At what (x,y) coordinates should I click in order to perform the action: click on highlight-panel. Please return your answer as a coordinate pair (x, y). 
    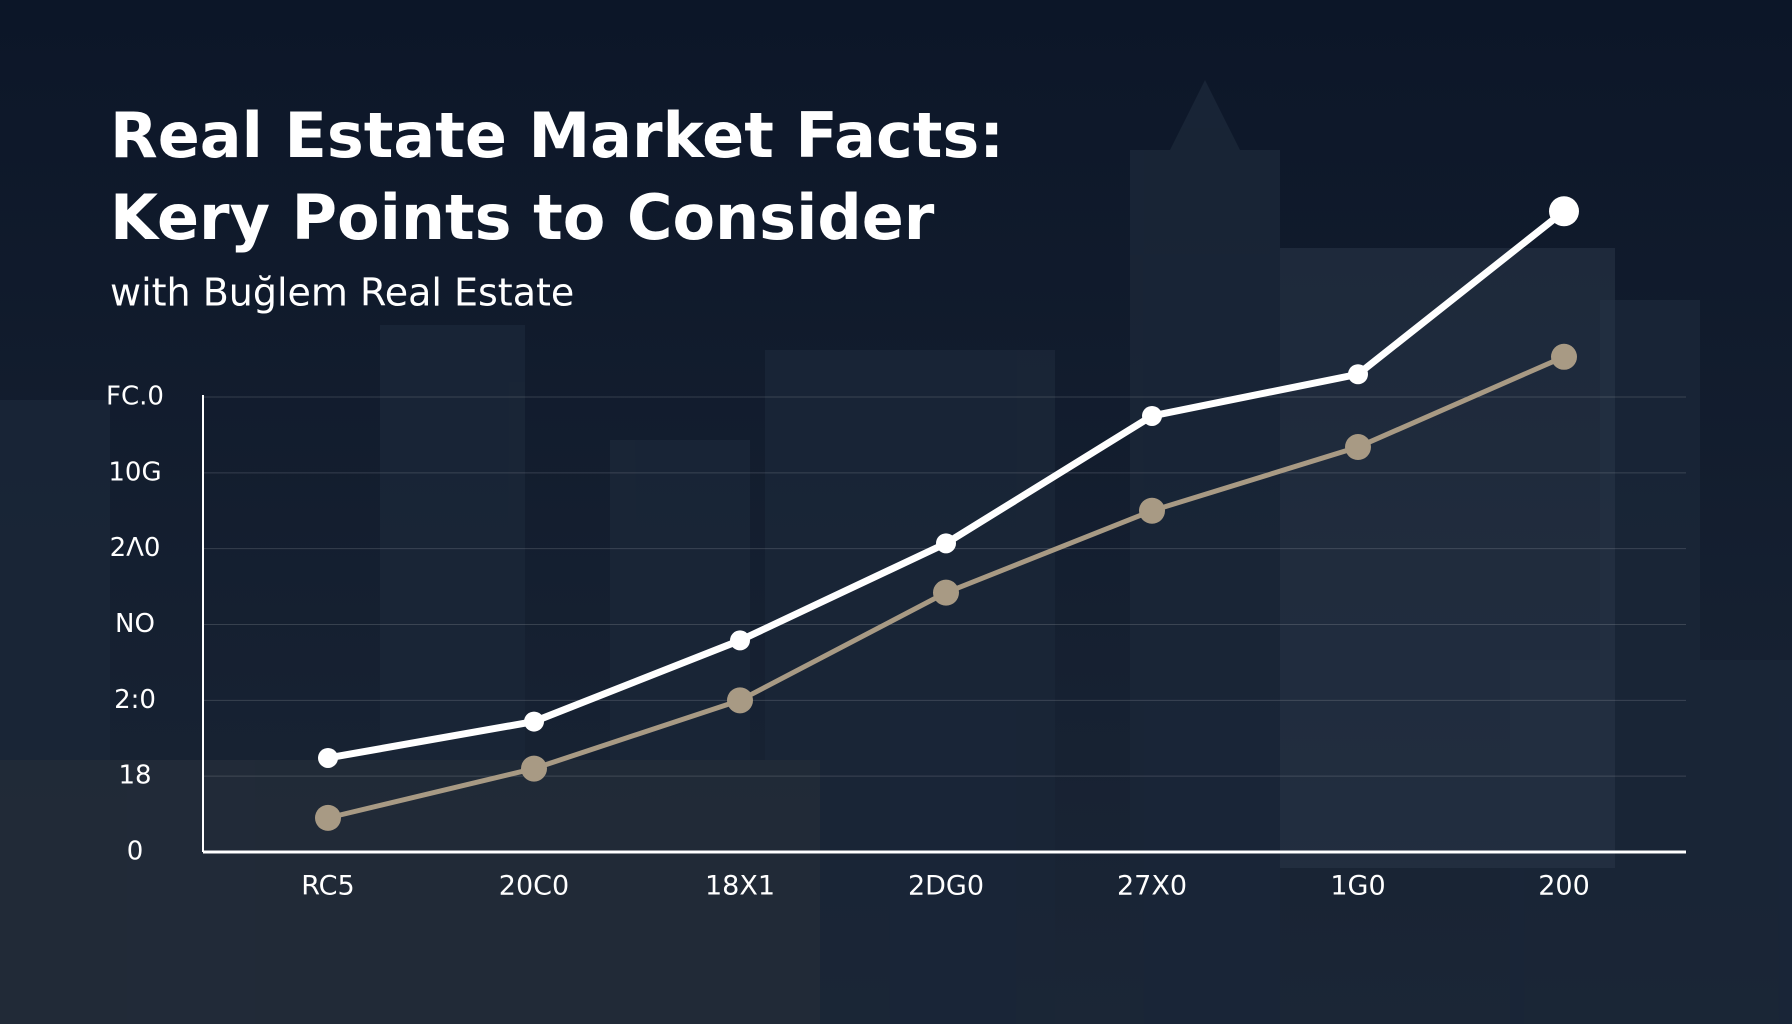
    Looking at the image, I should click on (1447, 558).